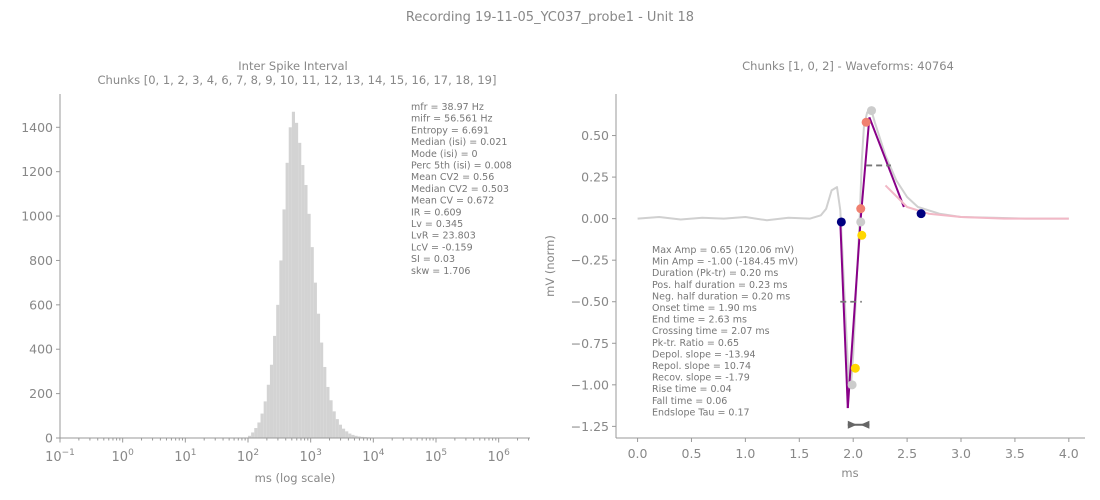 This screenshot has height=500, width=1100. What do you see at coordinates (849, 473) in the screenshot?
I see `waveform-x-label: ms` at bounding box center [849, 473].